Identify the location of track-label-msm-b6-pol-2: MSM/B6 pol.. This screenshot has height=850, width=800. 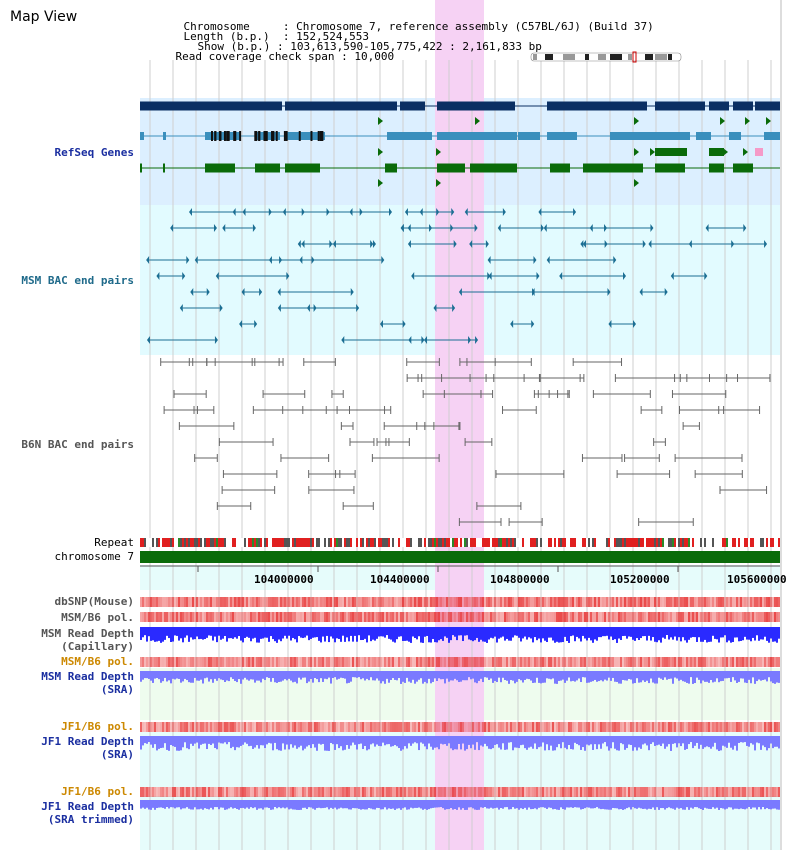
(97, 661).